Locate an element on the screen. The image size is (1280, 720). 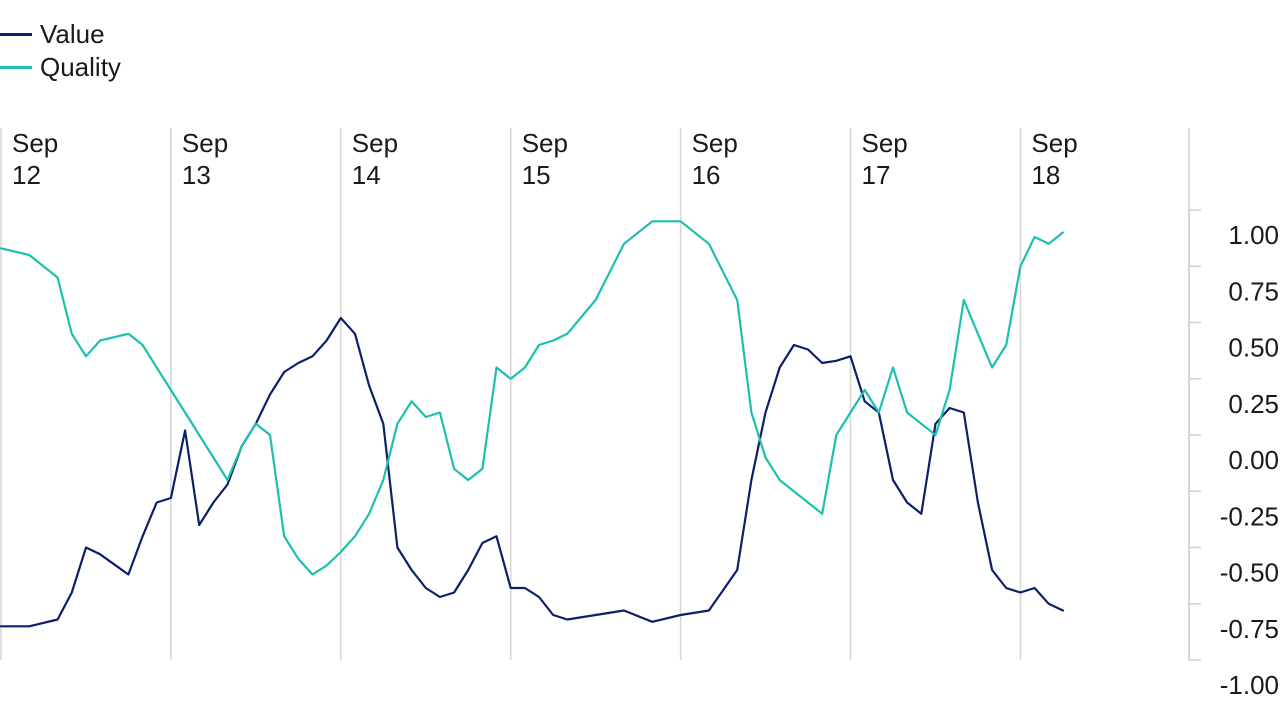
legend-label-quality: Quality is located at coordinates (80, 67).